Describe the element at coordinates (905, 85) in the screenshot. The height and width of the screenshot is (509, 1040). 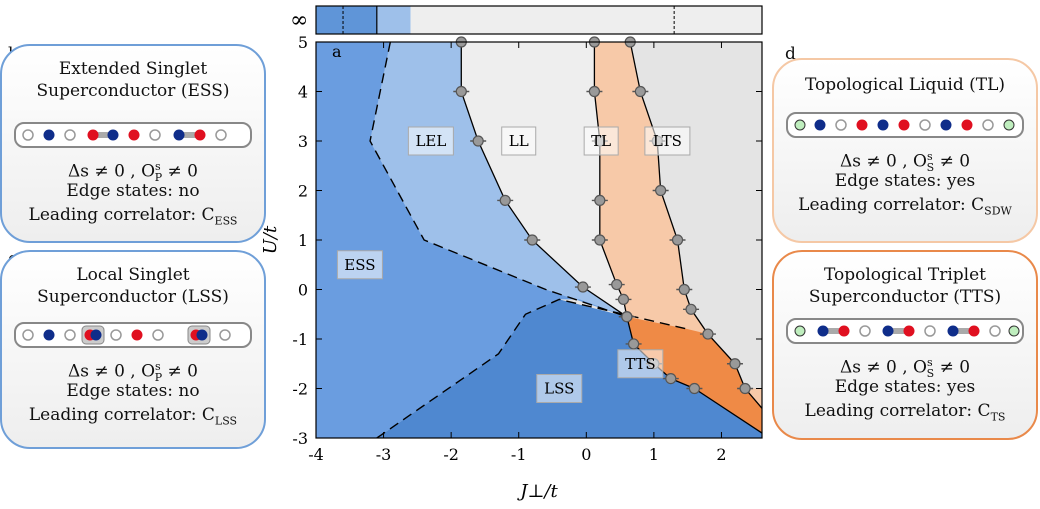
I see `card-tl-title: Topological Liquid (TL)` at that location.